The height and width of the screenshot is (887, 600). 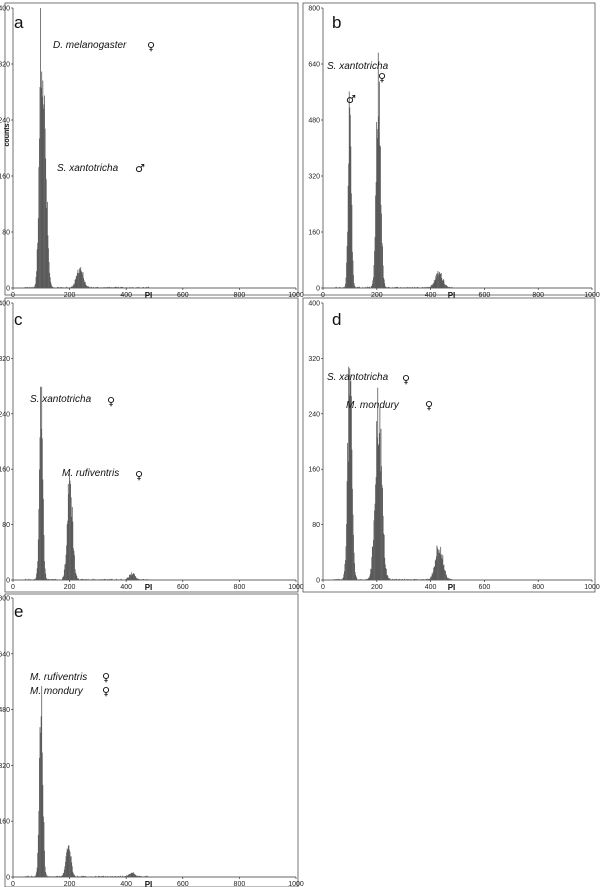 I want to click on x-tick-label: 600, so click(x=183, y=587).